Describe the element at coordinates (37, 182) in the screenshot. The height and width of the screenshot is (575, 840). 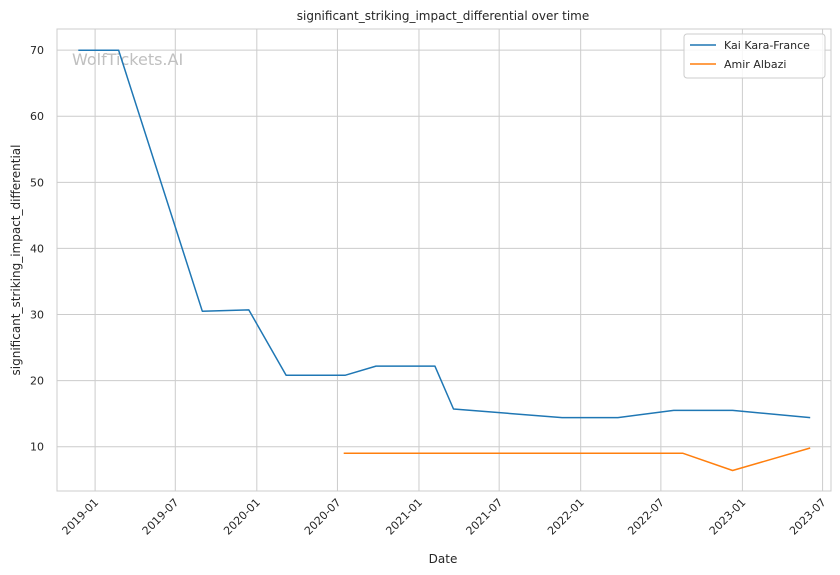
I see `y-tick-label: 50` at that location.